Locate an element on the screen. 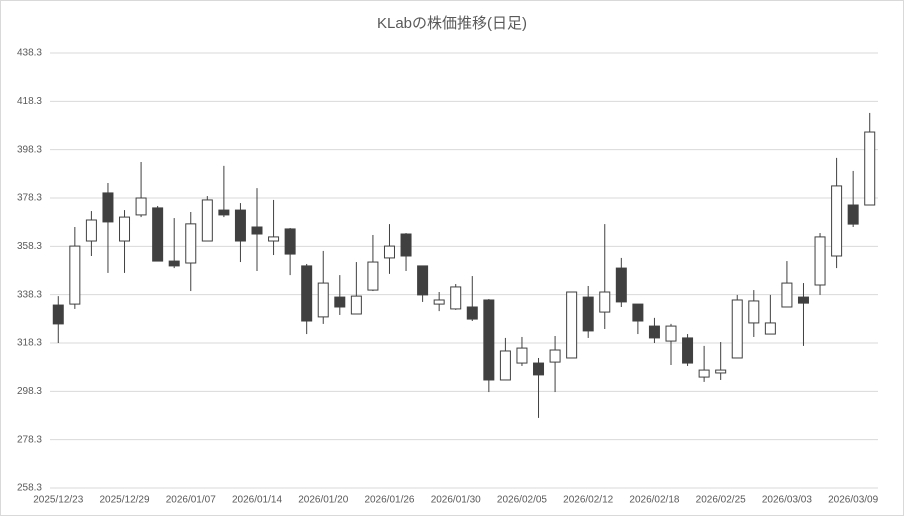  y-tick-label: 378.3 is located at coordinates (29, 198).